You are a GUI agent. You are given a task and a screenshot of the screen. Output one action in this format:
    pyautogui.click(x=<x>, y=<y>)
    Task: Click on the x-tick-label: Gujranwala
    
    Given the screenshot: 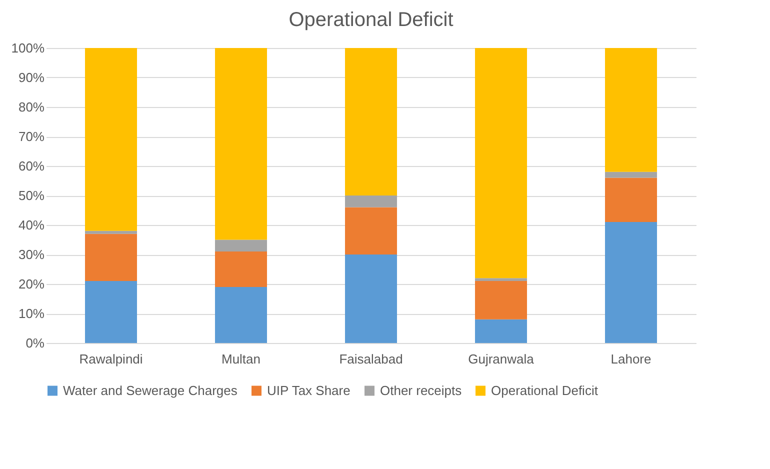 What is the action you would take?
    pyautogui.click(x=501, y=359)
    